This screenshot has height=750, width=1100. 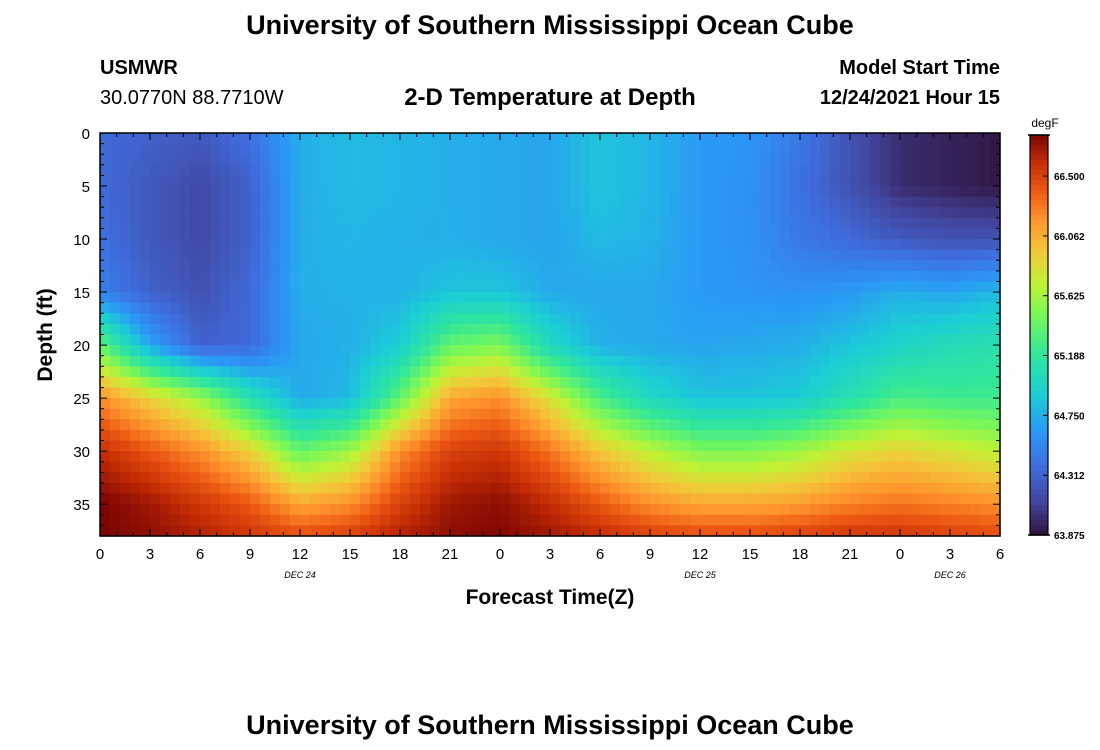 What do you see at coordinates (1039, 328) in the screenshot?
I see `colorbar-segment` at bounding box center [1039, 328].